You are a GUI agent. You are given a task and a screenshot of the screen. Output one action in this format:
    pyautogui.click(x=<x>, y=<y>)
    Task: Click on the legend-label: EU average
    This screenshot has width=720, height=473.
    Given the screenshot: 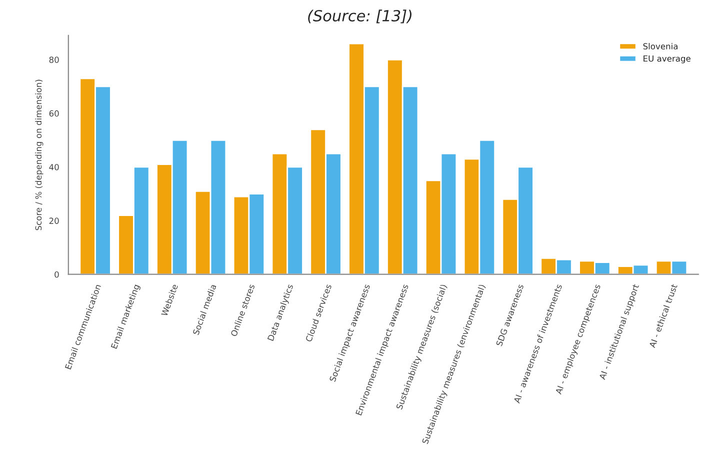 What is the action you would take?
    pyautogui.click(x=667, y=59)
    